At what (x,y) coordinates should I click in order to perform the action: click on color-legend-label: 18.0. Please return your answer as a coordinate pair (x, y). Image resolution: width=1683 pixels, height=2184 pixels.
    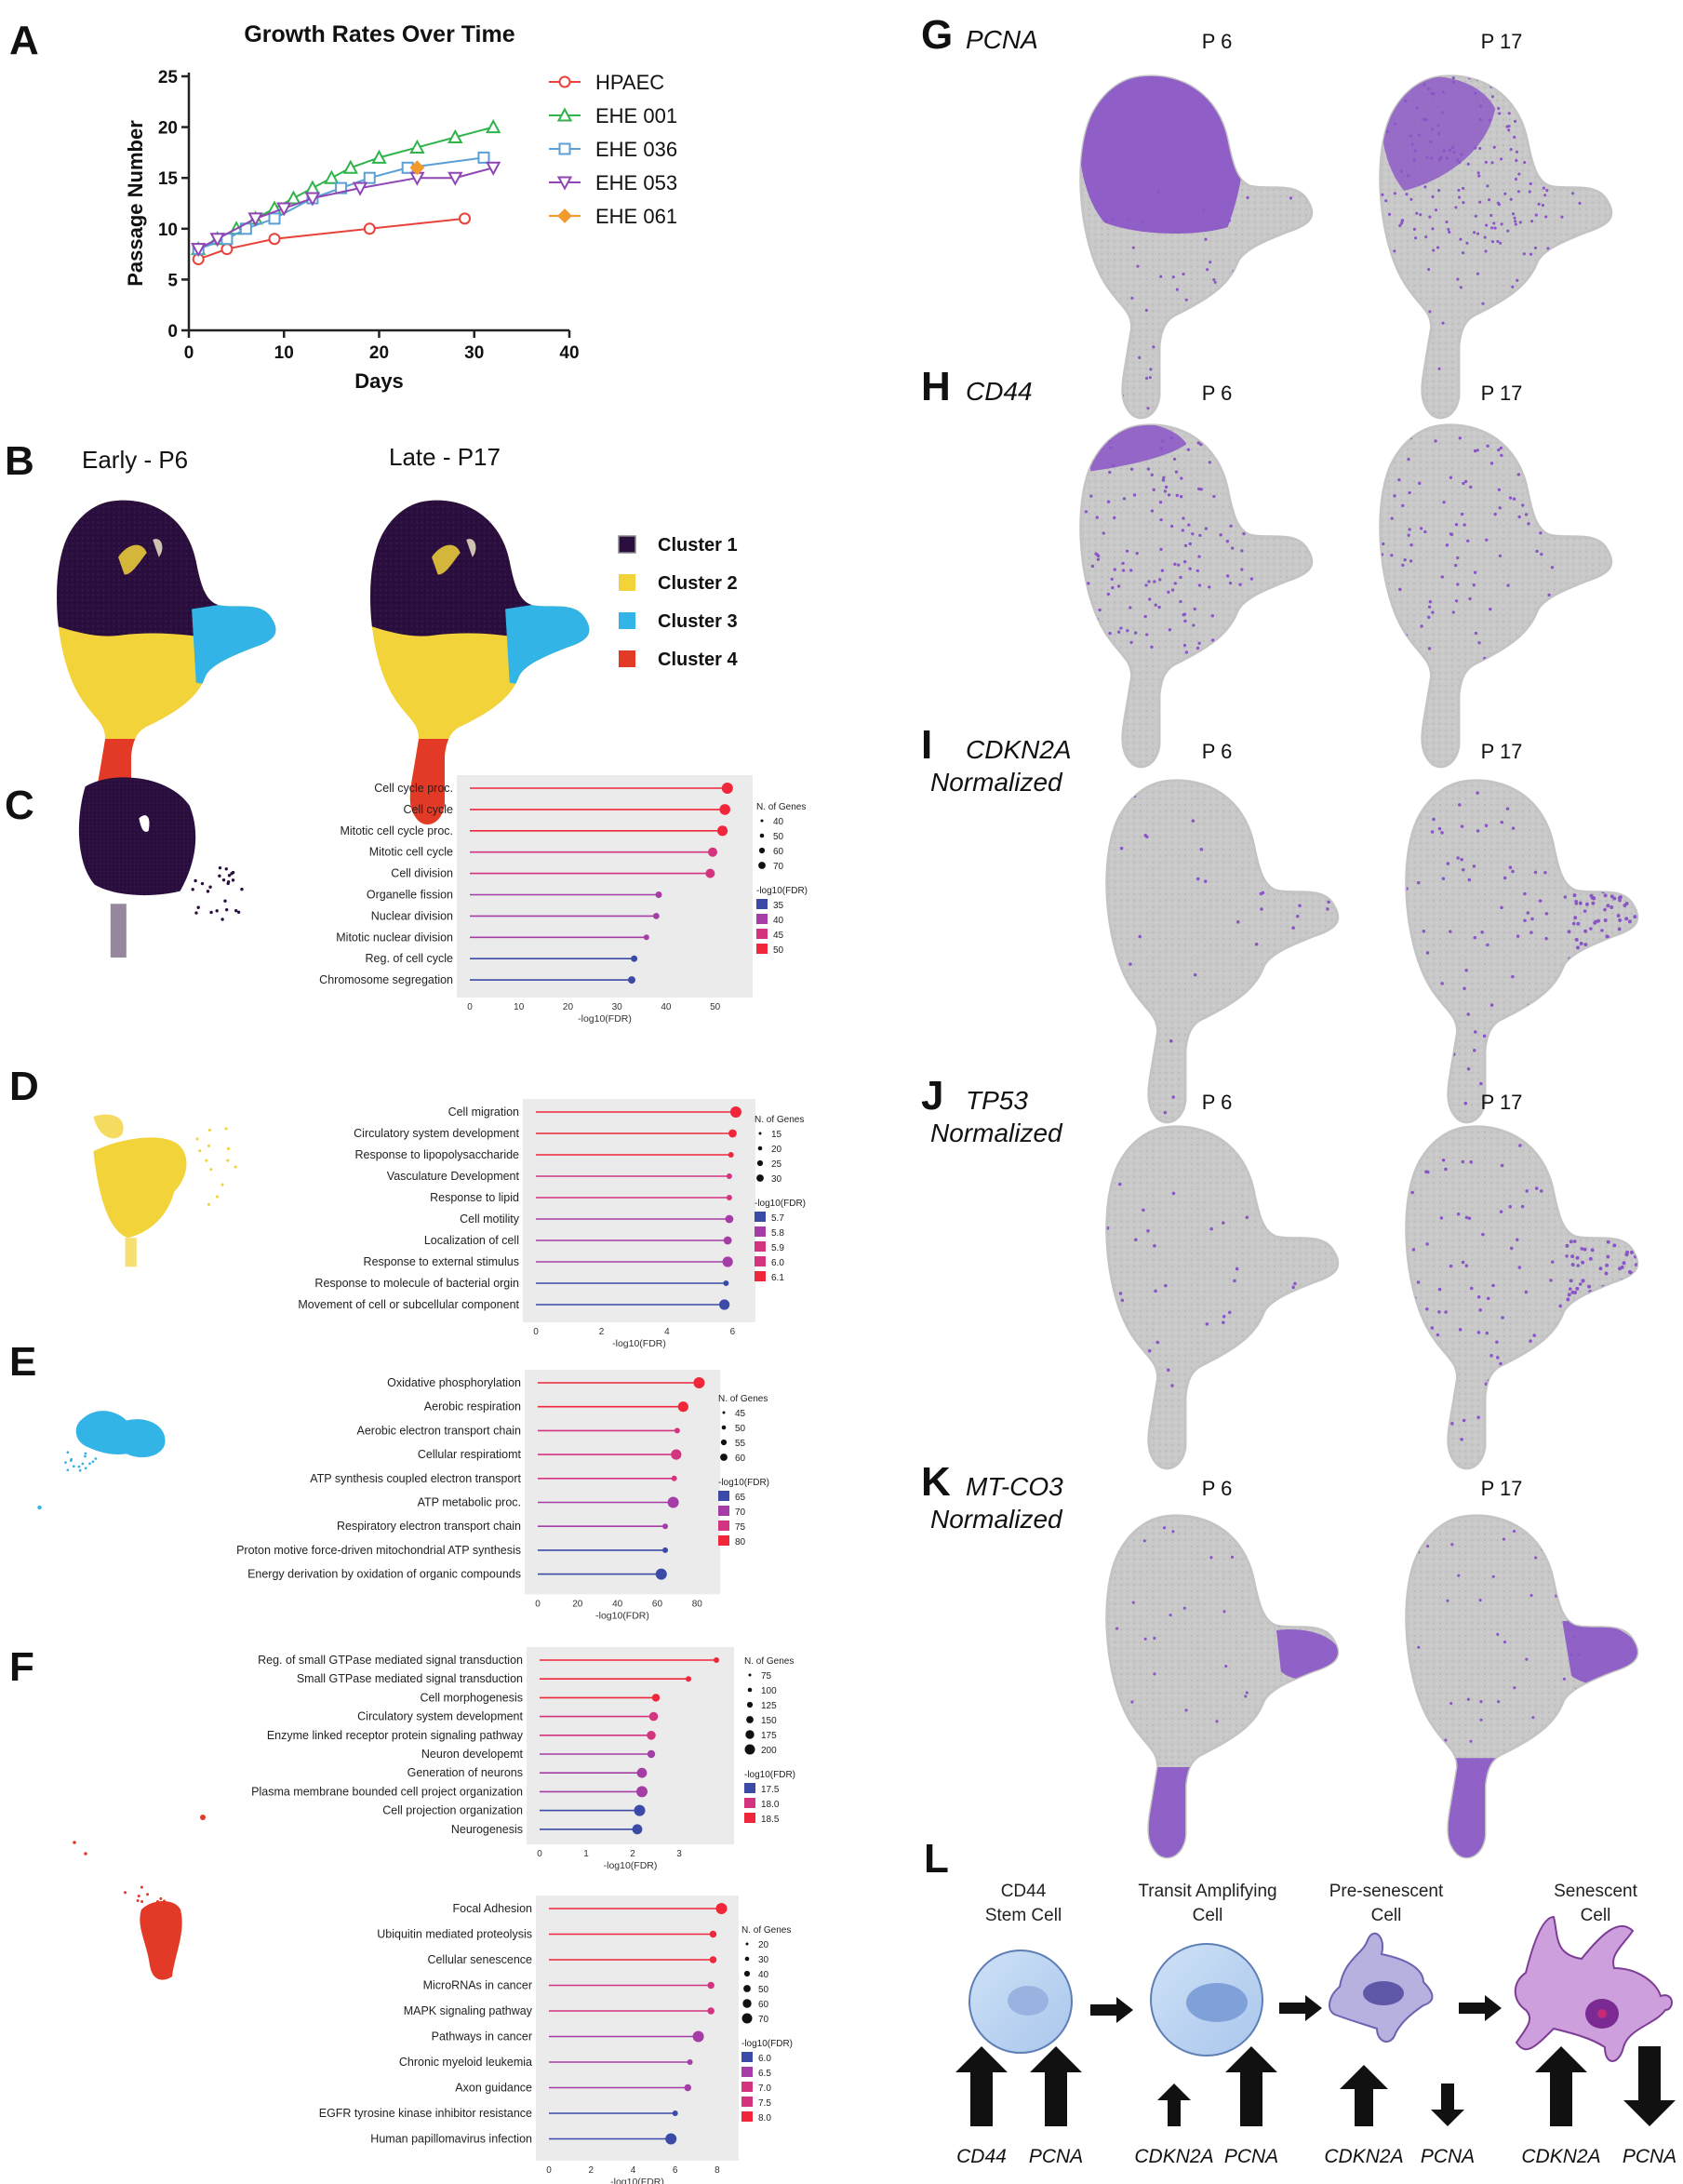
    Looking at the image, I should click on (770, 1805).